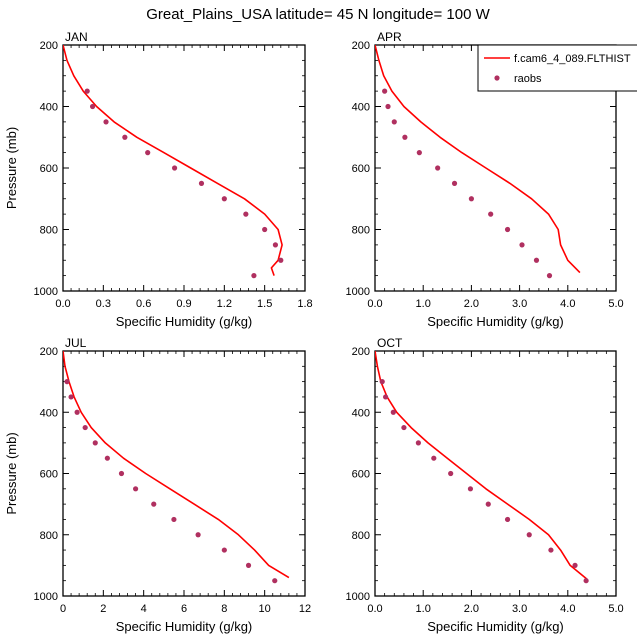  What do you see at coordinates (497, 78) in the screenshot?
I see `legend-marker-swatch` at bounding box center [497, 78].